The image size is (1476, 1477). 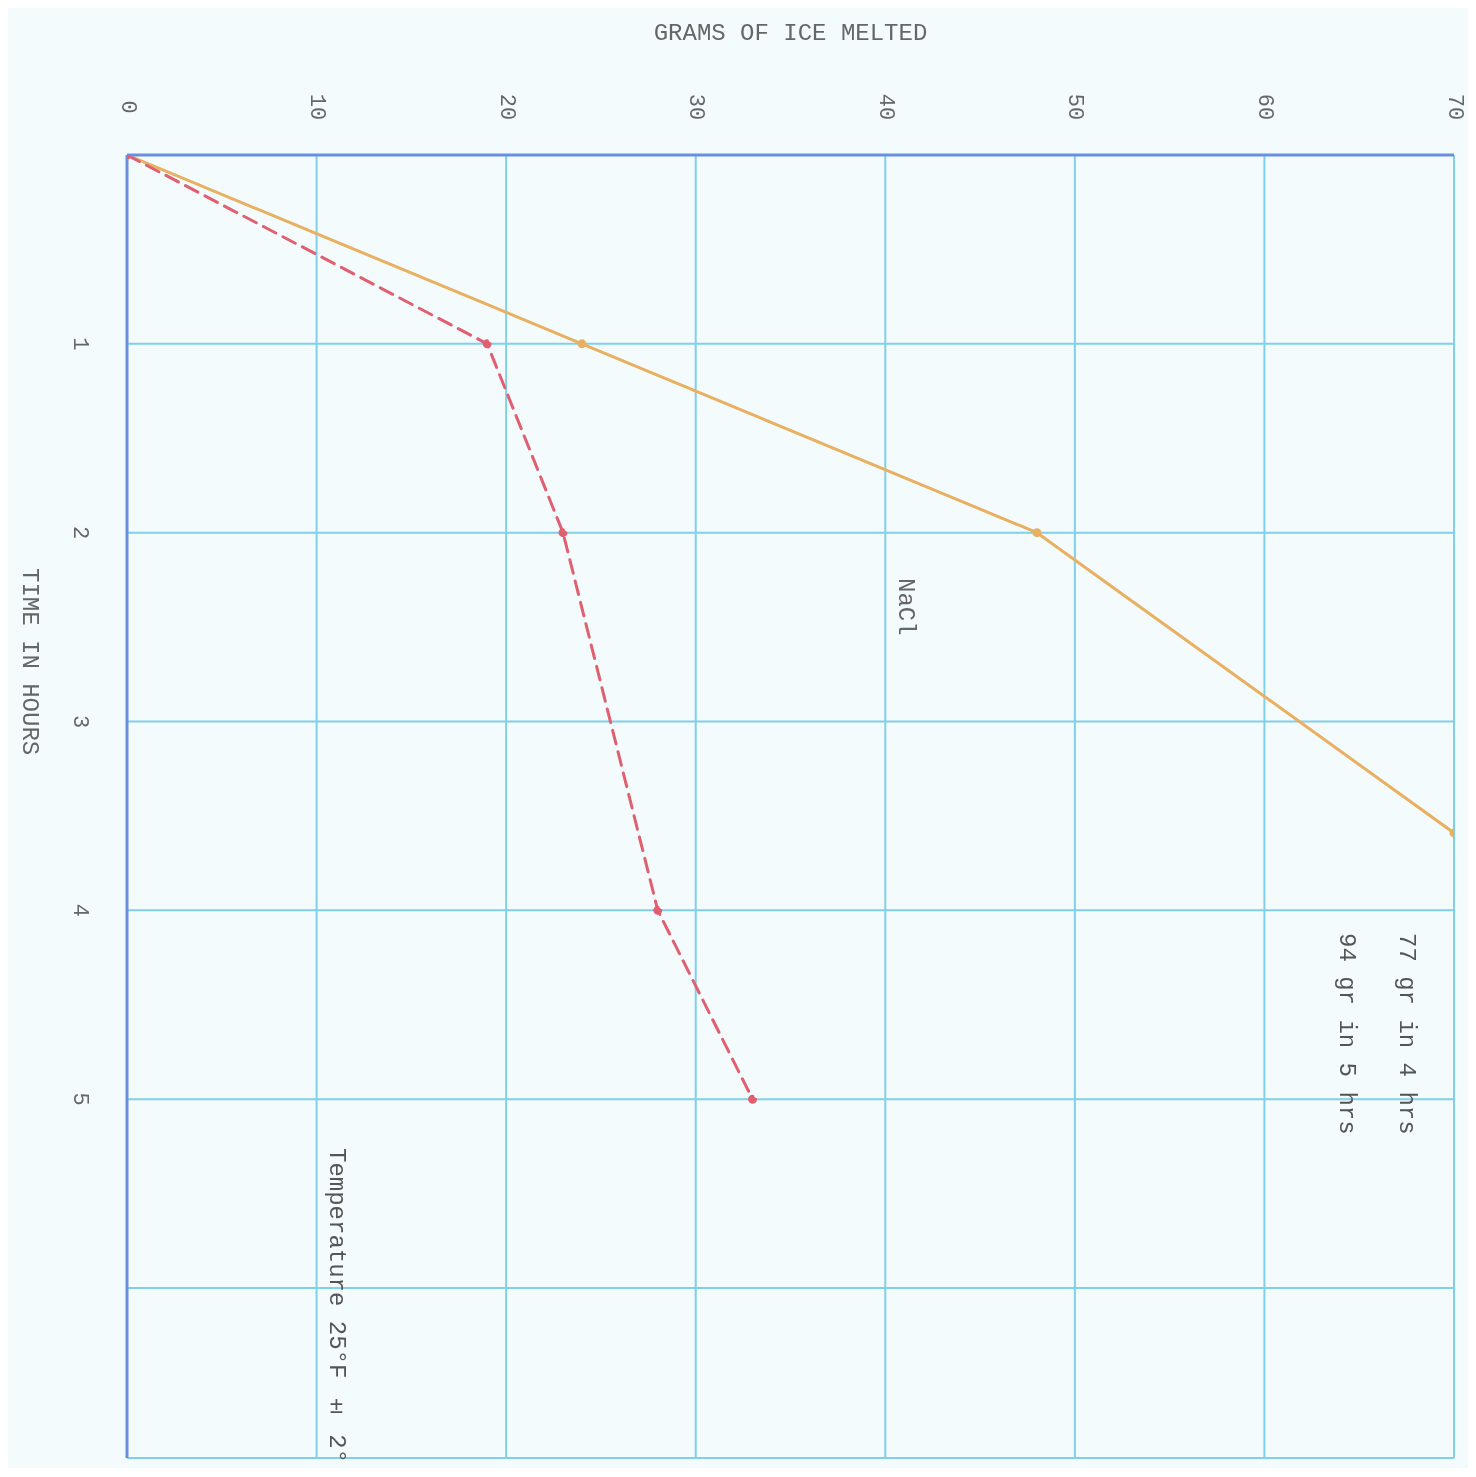 What do you see at coordinates (506, 107) in the screenshot?
I see `x-tick-label: 20` at bounding box center [506, 107].